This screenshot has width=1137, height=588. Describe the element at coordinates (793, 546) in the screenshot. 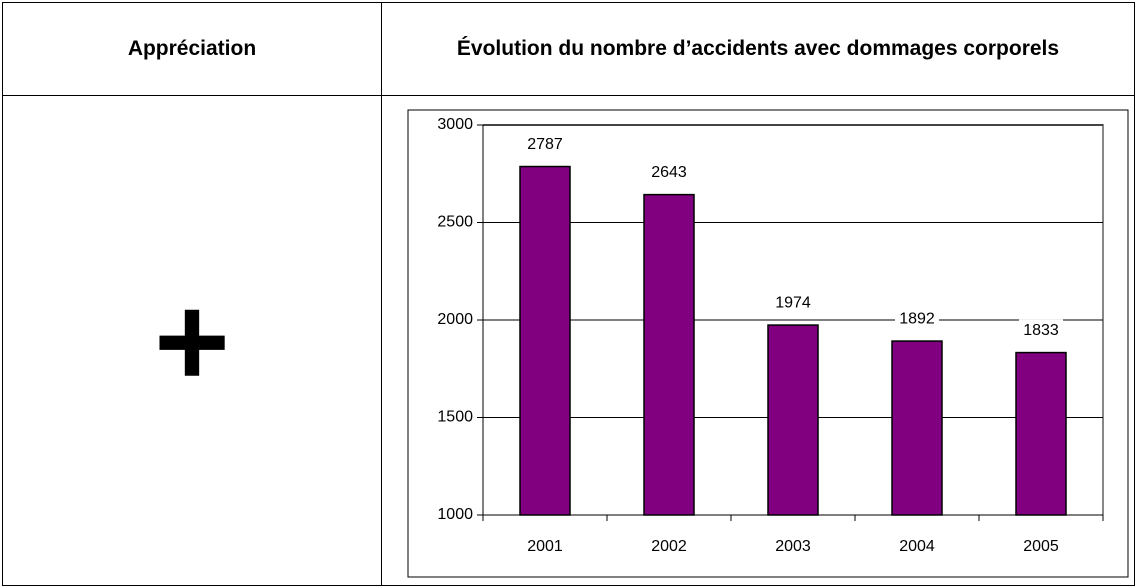

I see `x-tick-label: 2003` at that location.